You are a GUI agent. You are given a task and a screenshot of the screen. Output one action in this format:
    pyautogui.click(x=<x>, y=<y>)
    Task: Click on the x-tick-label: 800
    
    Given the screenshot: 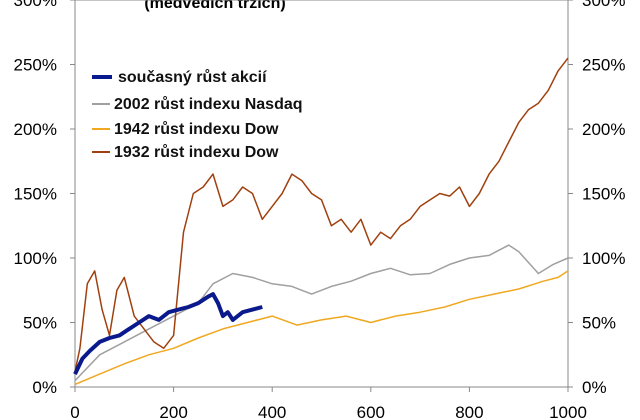 What is the action you would take?
    pyautogui.click(x=469, y=411)
    